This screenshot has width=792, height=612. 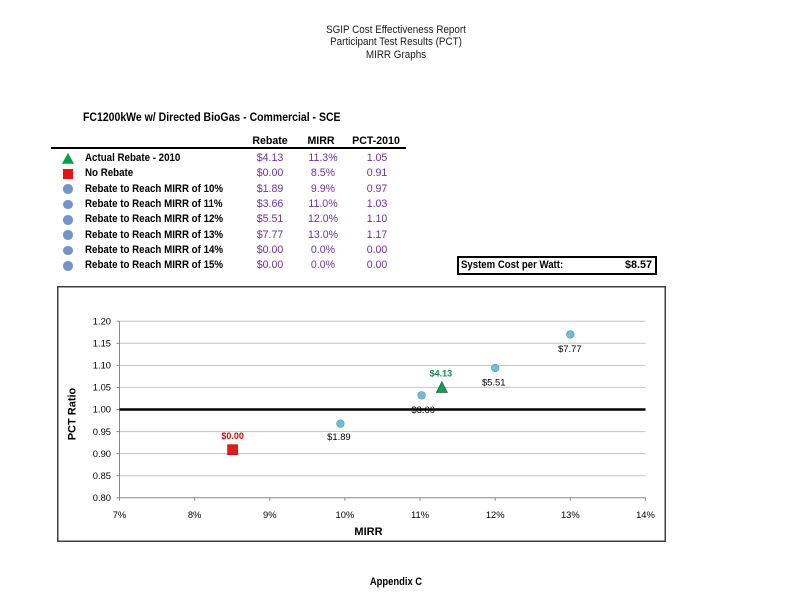 I want to click on svg-text: 1.20, so click(x=102, y=320).